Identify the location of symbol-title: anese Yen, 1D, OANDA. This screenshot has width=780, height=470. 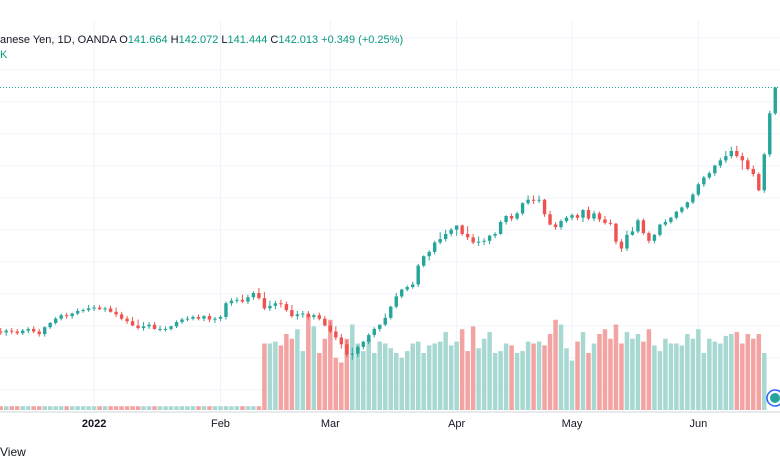
(58, 40).